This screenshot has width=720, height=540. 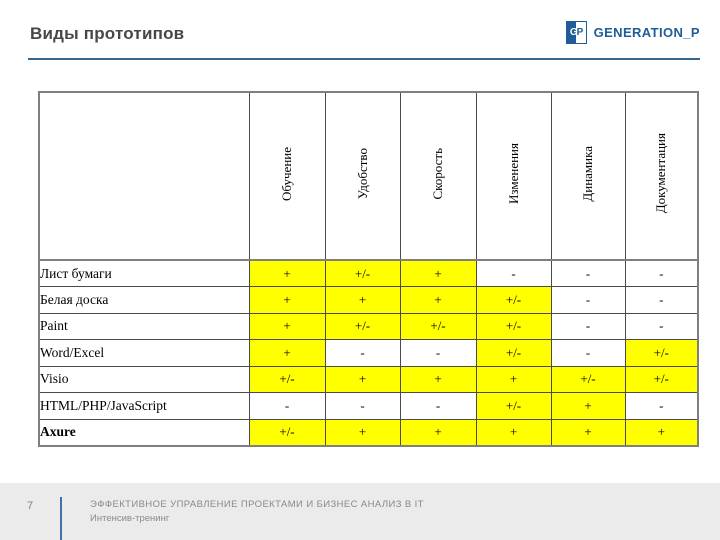 I want to click on table-row: Лист бумаги + +/- + - - -, so click(x=368, y=273).